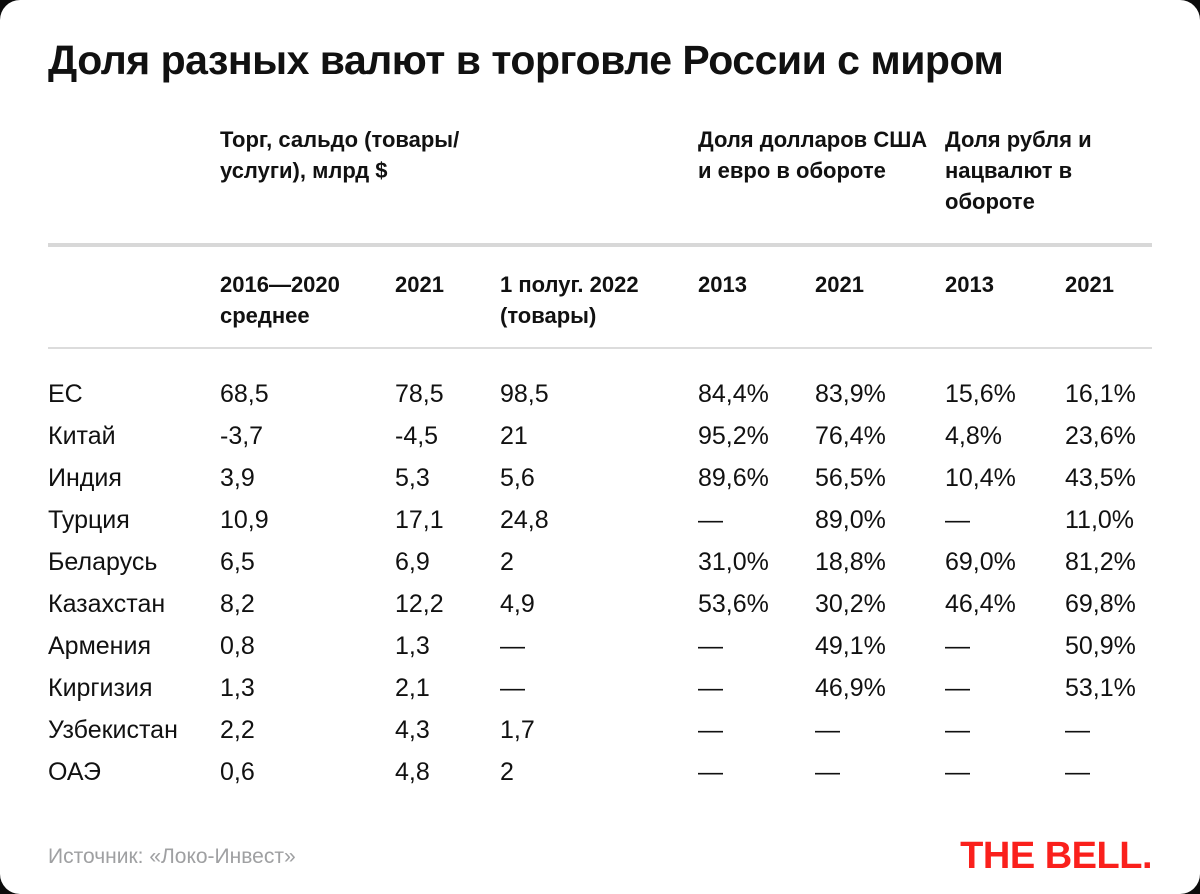 The image size is (1200, 894). I want to click on cell-value: 89,6%, so click(733, 477).